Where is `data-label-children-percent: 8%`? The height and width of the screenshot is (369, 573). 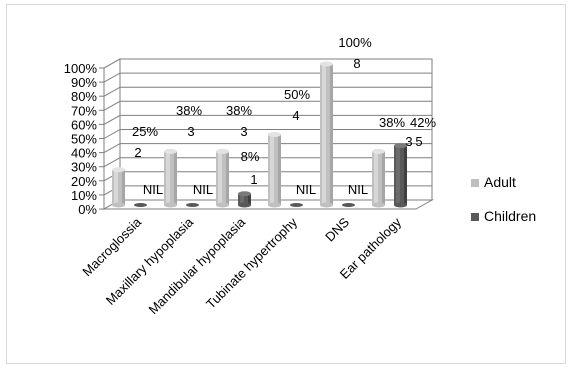
data-label-children-percent: 8% is located at coordinates (250, 156).